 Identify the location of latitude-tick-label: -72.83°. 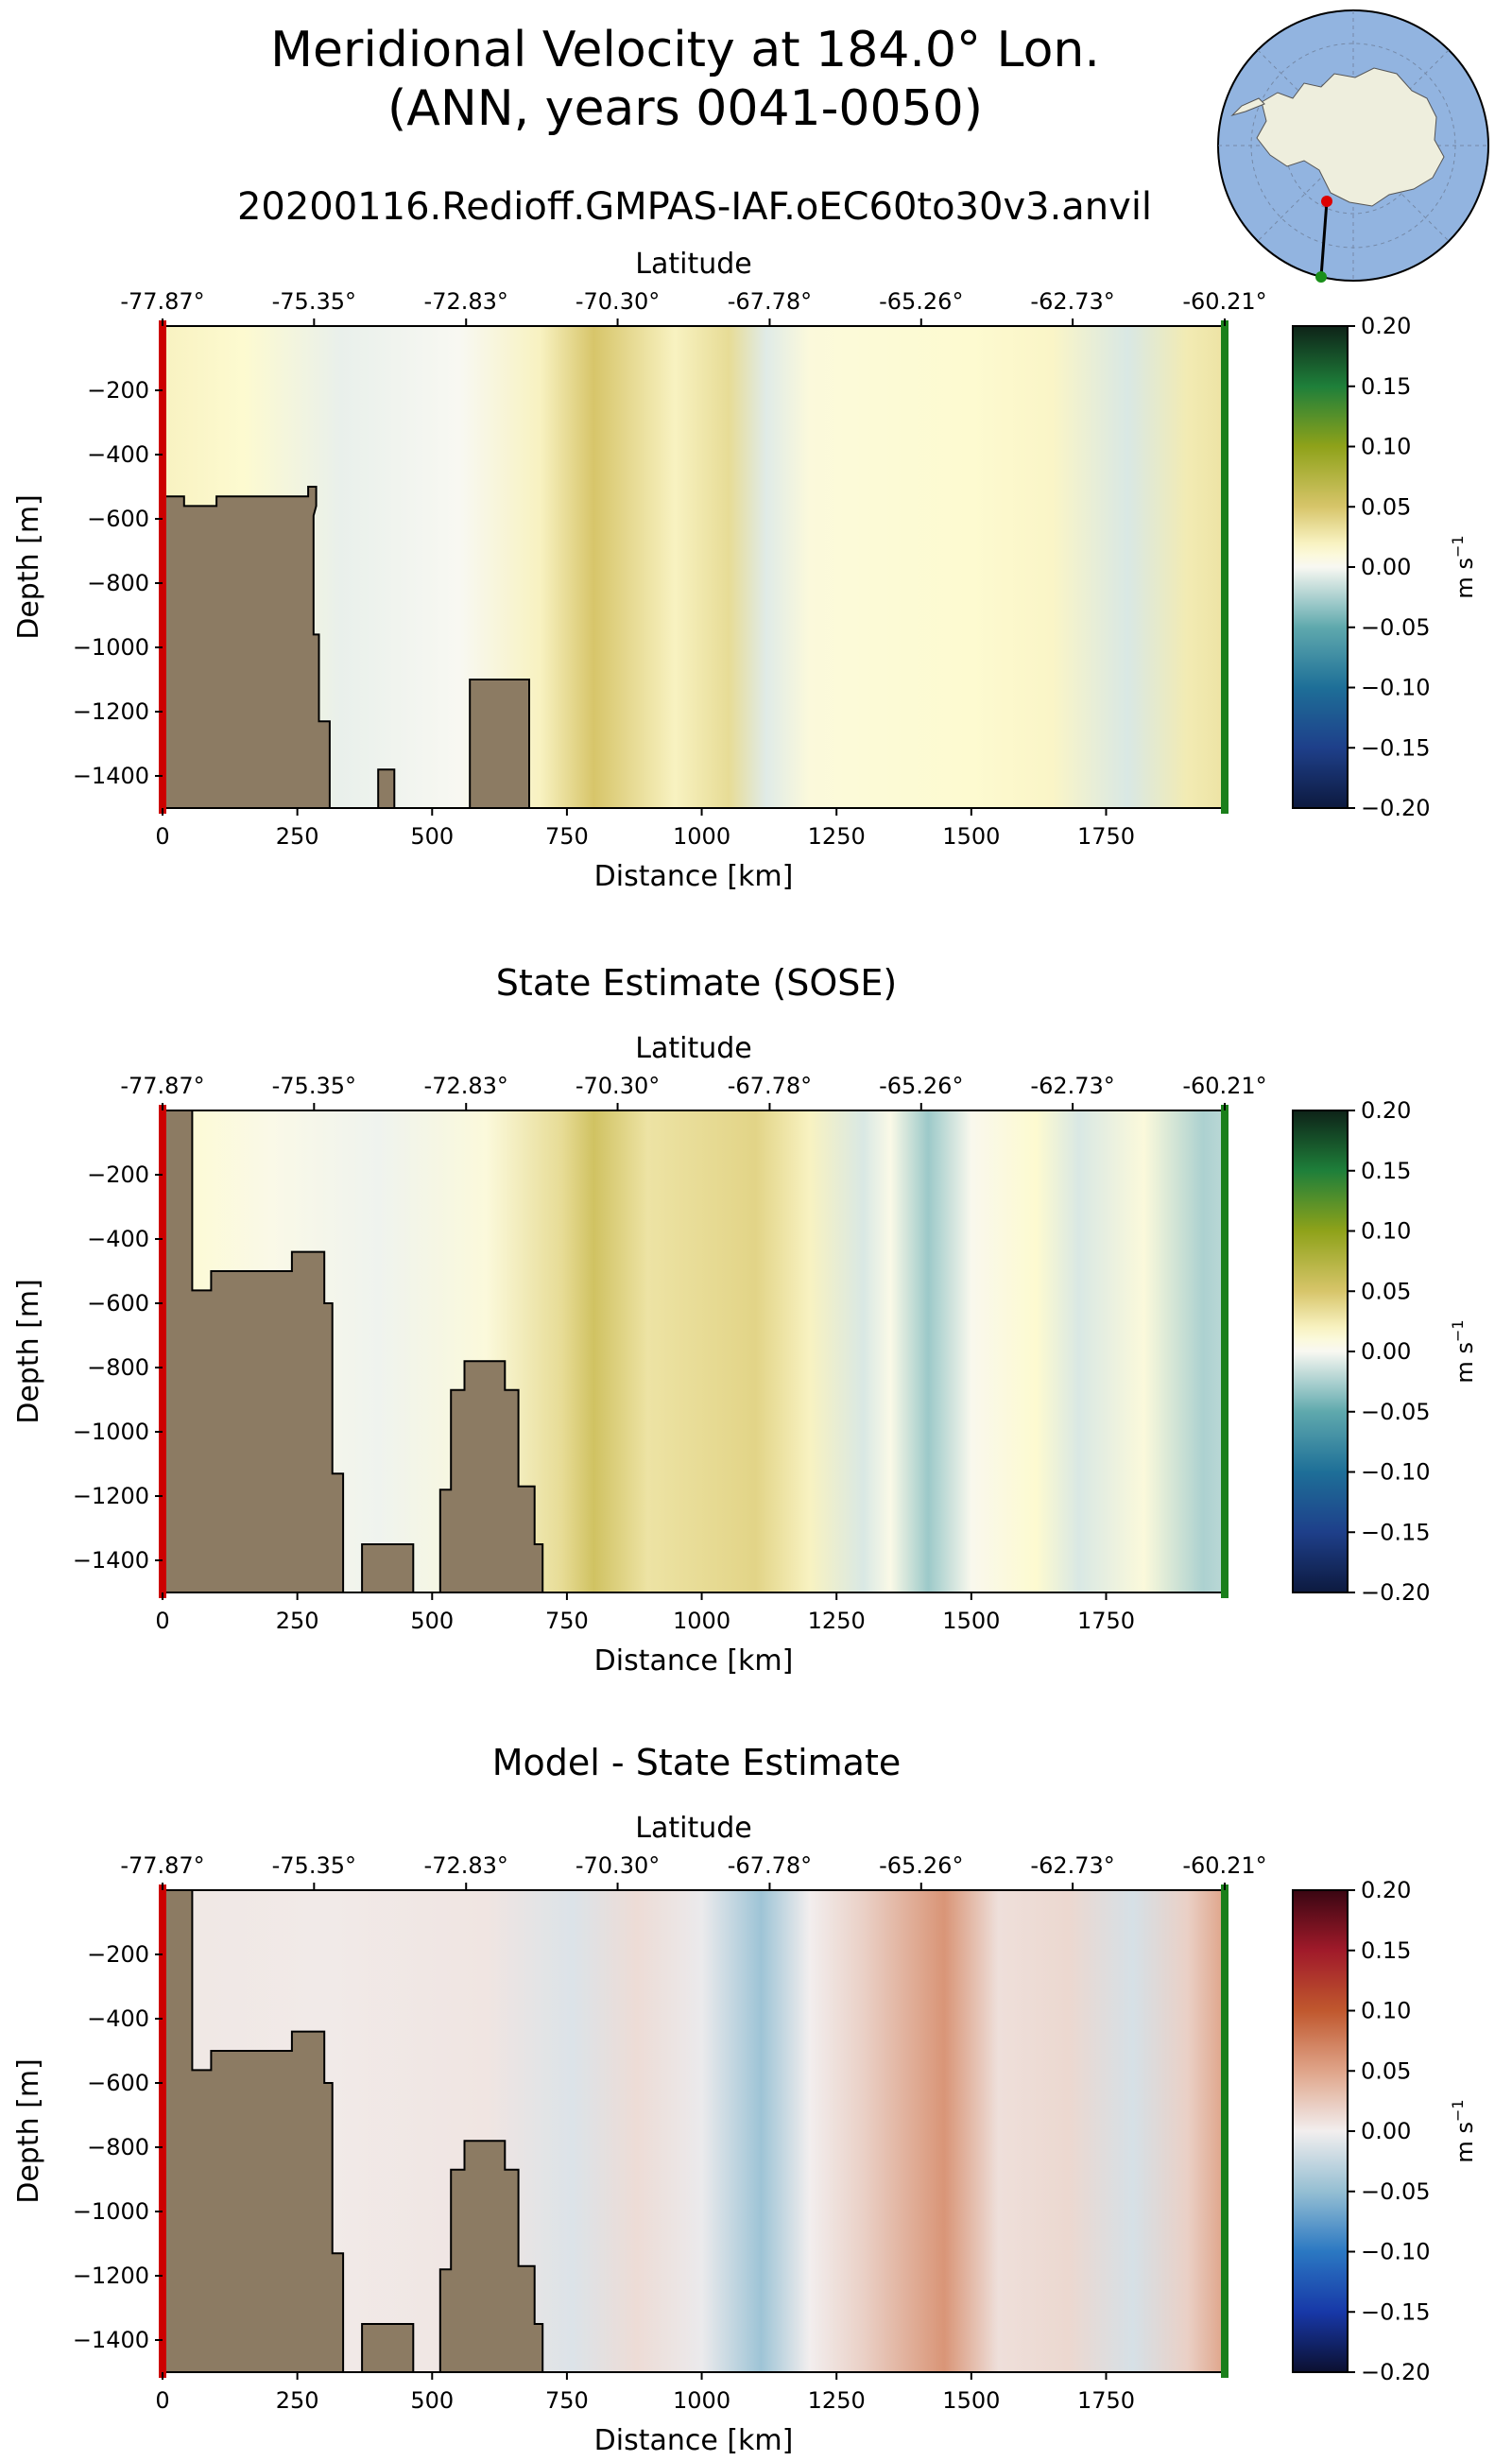
(466, 301).